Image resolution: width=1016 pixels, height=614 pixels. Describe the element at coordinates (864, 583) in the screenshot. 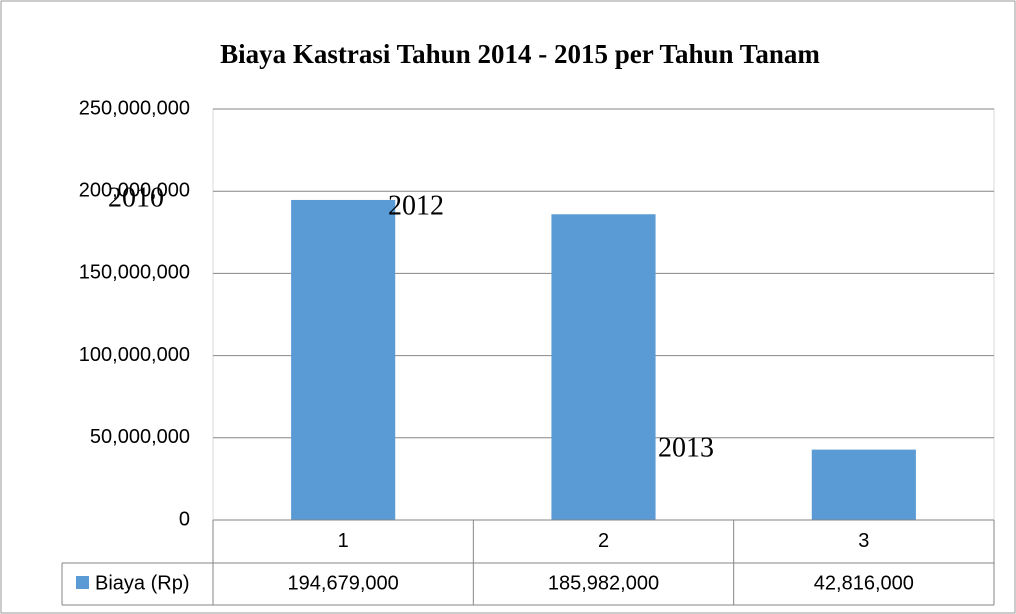

I see `table-value: 42,816,000` at that location.